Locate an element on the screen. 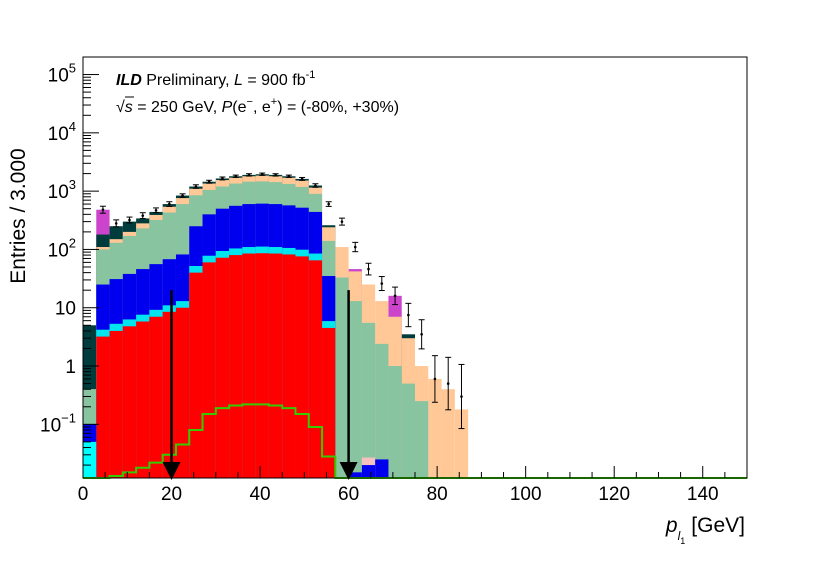 The image size is (830, 563). title-comma: , e is located at coordinates (262, 107).